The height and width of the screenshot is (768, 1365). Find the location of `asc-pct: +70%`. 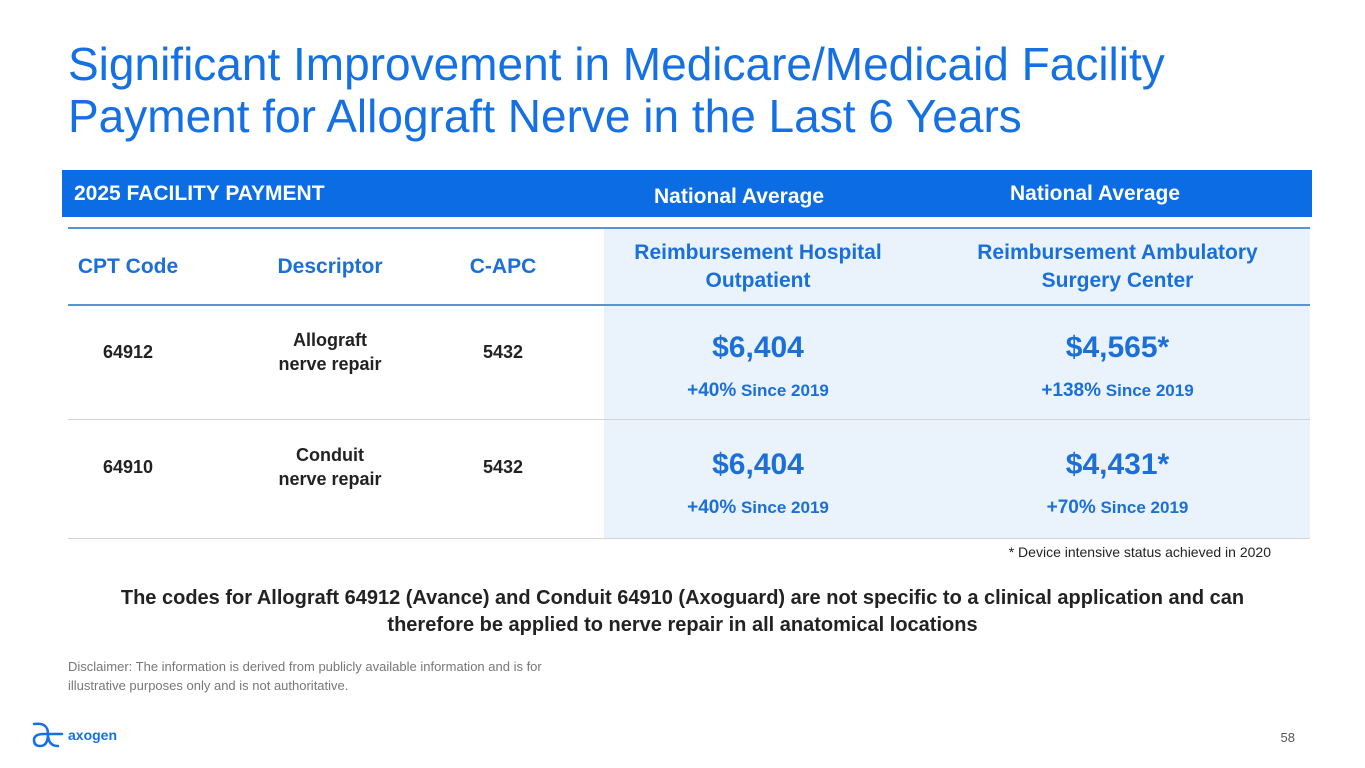

asc-pct: +70% is located at coordinates (1071, 507).